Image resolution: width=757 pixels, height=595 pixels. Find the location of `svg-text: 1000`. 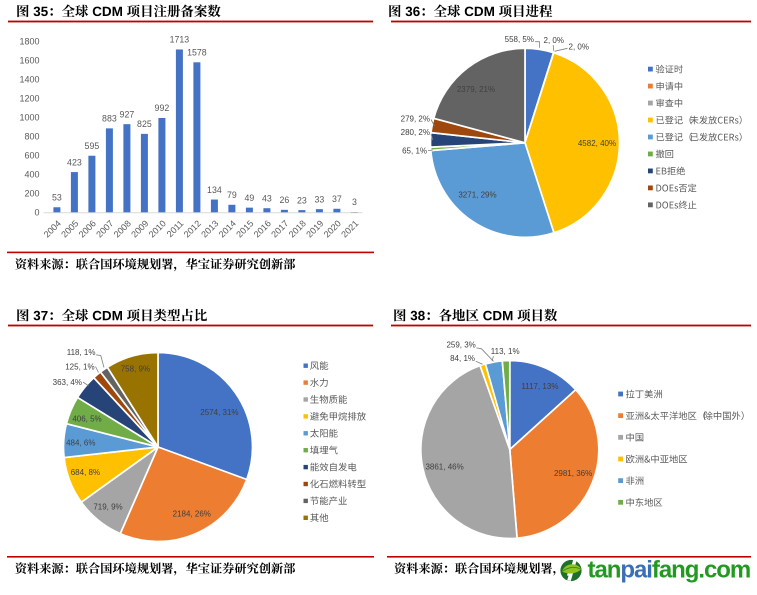

svg-text: 1000 is located at coordinates (29, 117).